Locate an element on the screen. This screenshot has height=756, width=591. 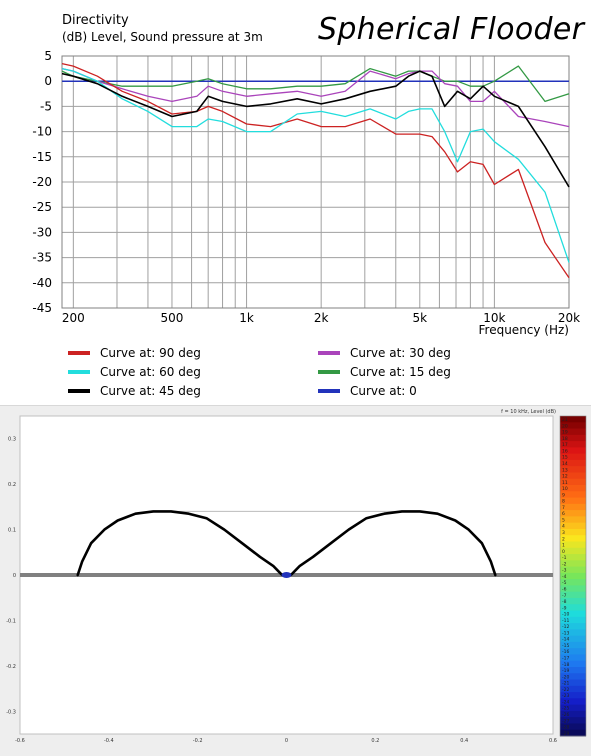
colorbar-label: 17 is located at coordinates (565, 445).